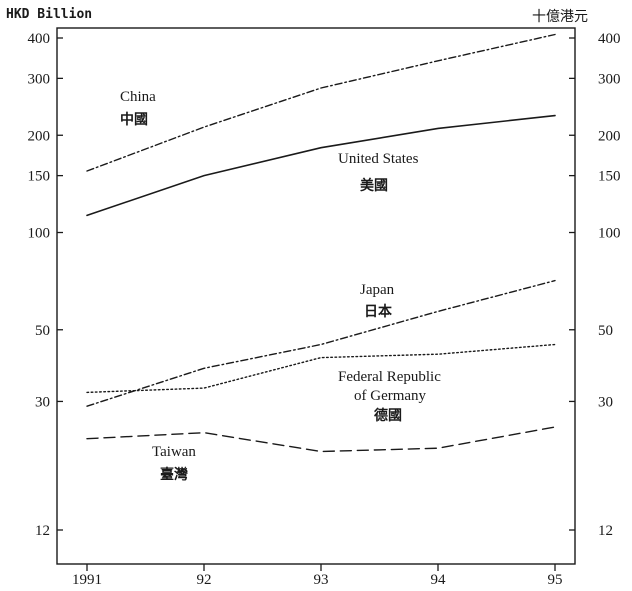 This screenshot has height=591, width=632. Describe the element at coordinates (378, 172) in the screenshot. I see `series-label-united-states: United States 美國` at that location.